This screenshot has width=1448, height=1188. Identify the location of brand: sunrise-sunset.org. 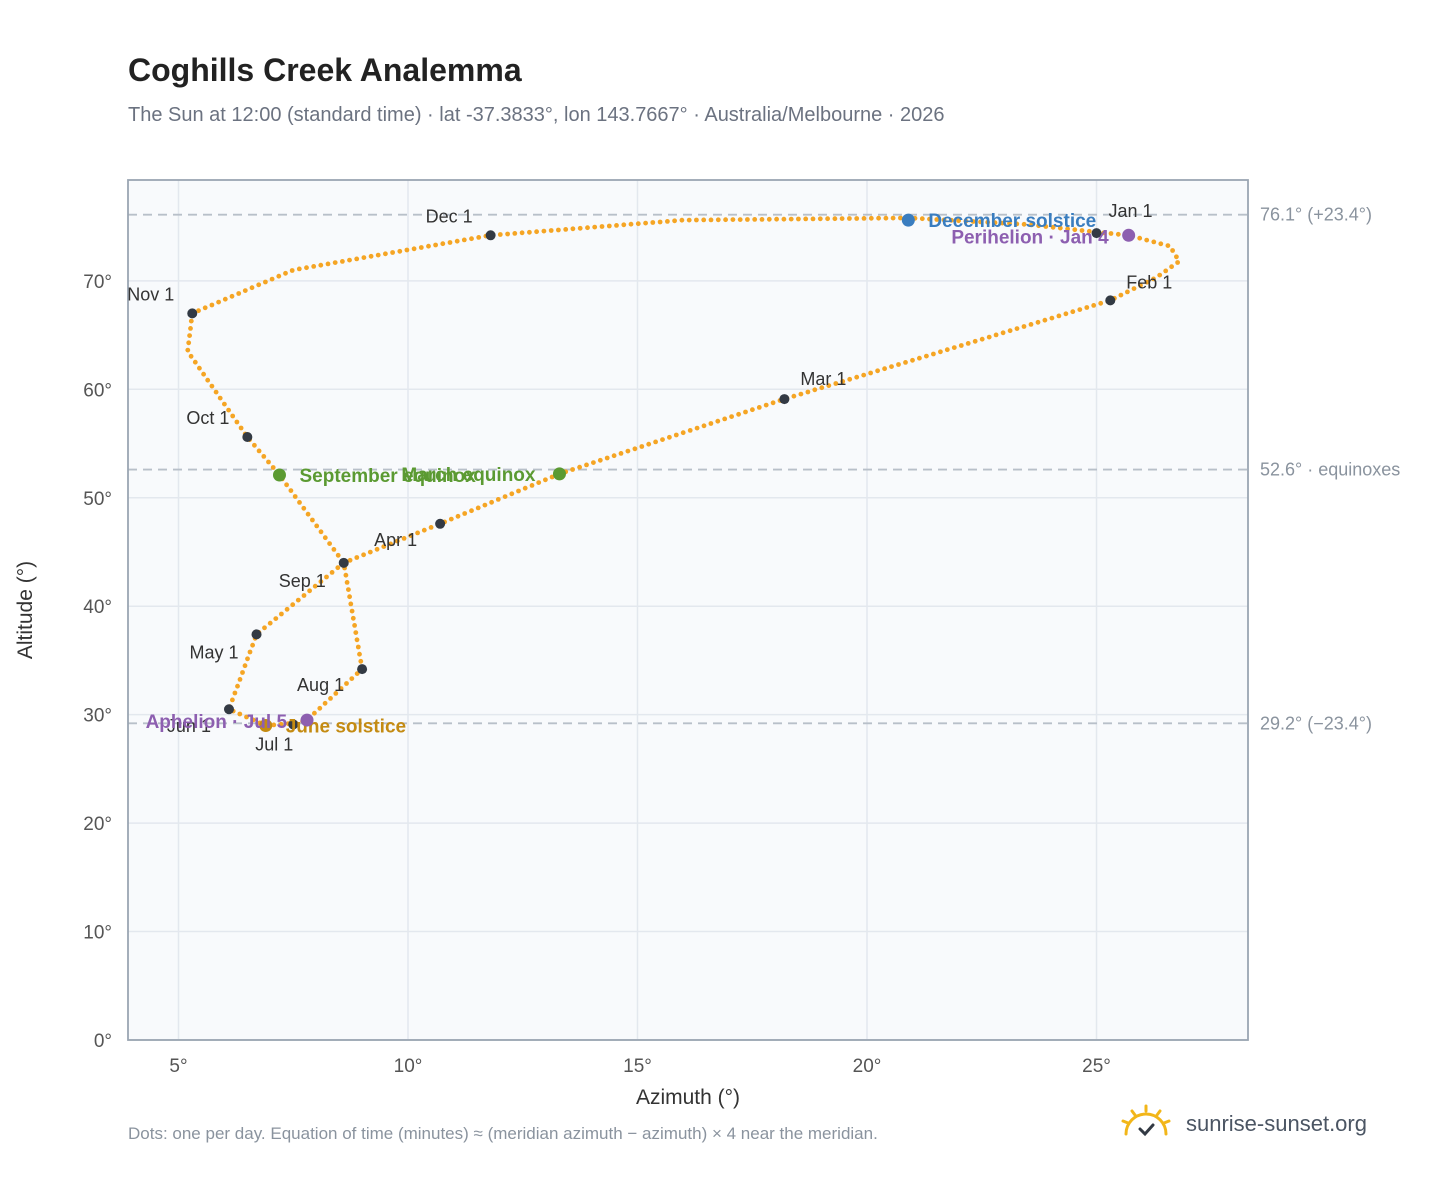
(1243, 1124).